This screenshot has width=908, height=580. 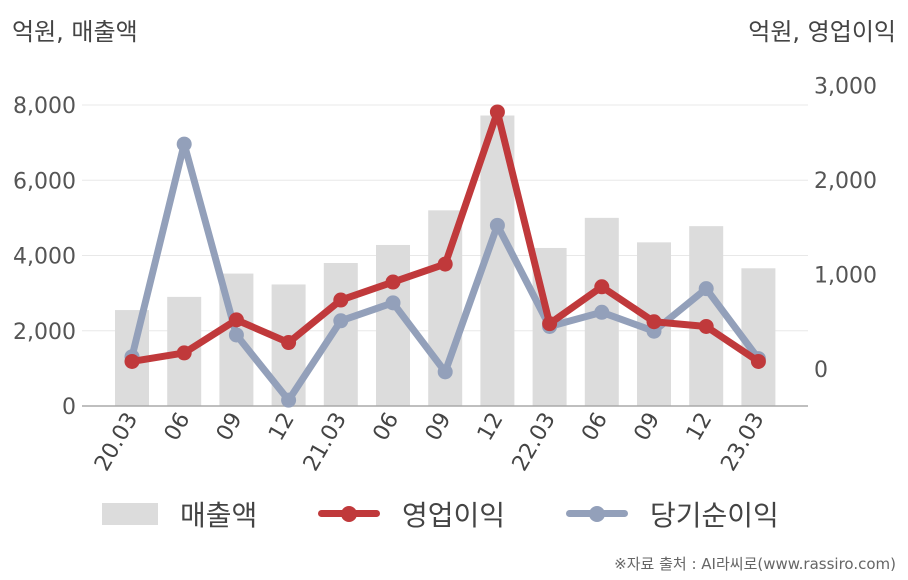 I want to click on left-tick-label: 2,000, so click(x=44, y=332).